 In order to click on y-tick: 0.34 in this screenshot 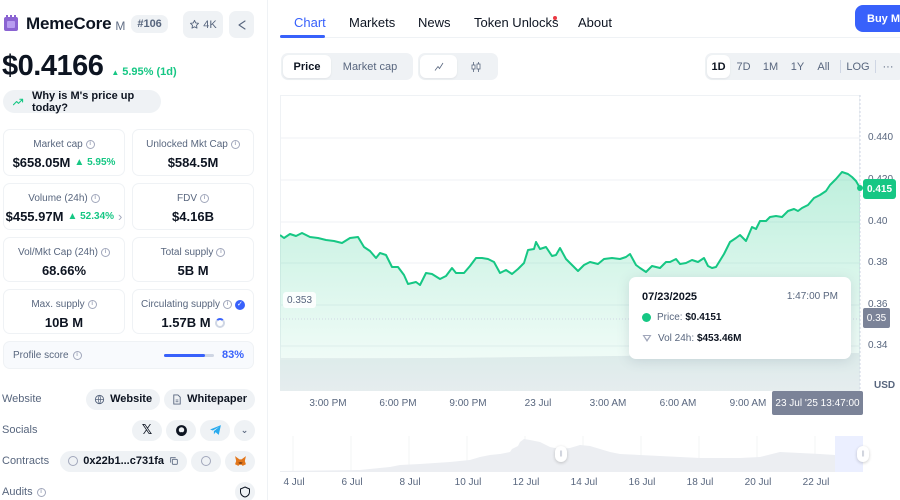, I will do `click(878, 345)`.